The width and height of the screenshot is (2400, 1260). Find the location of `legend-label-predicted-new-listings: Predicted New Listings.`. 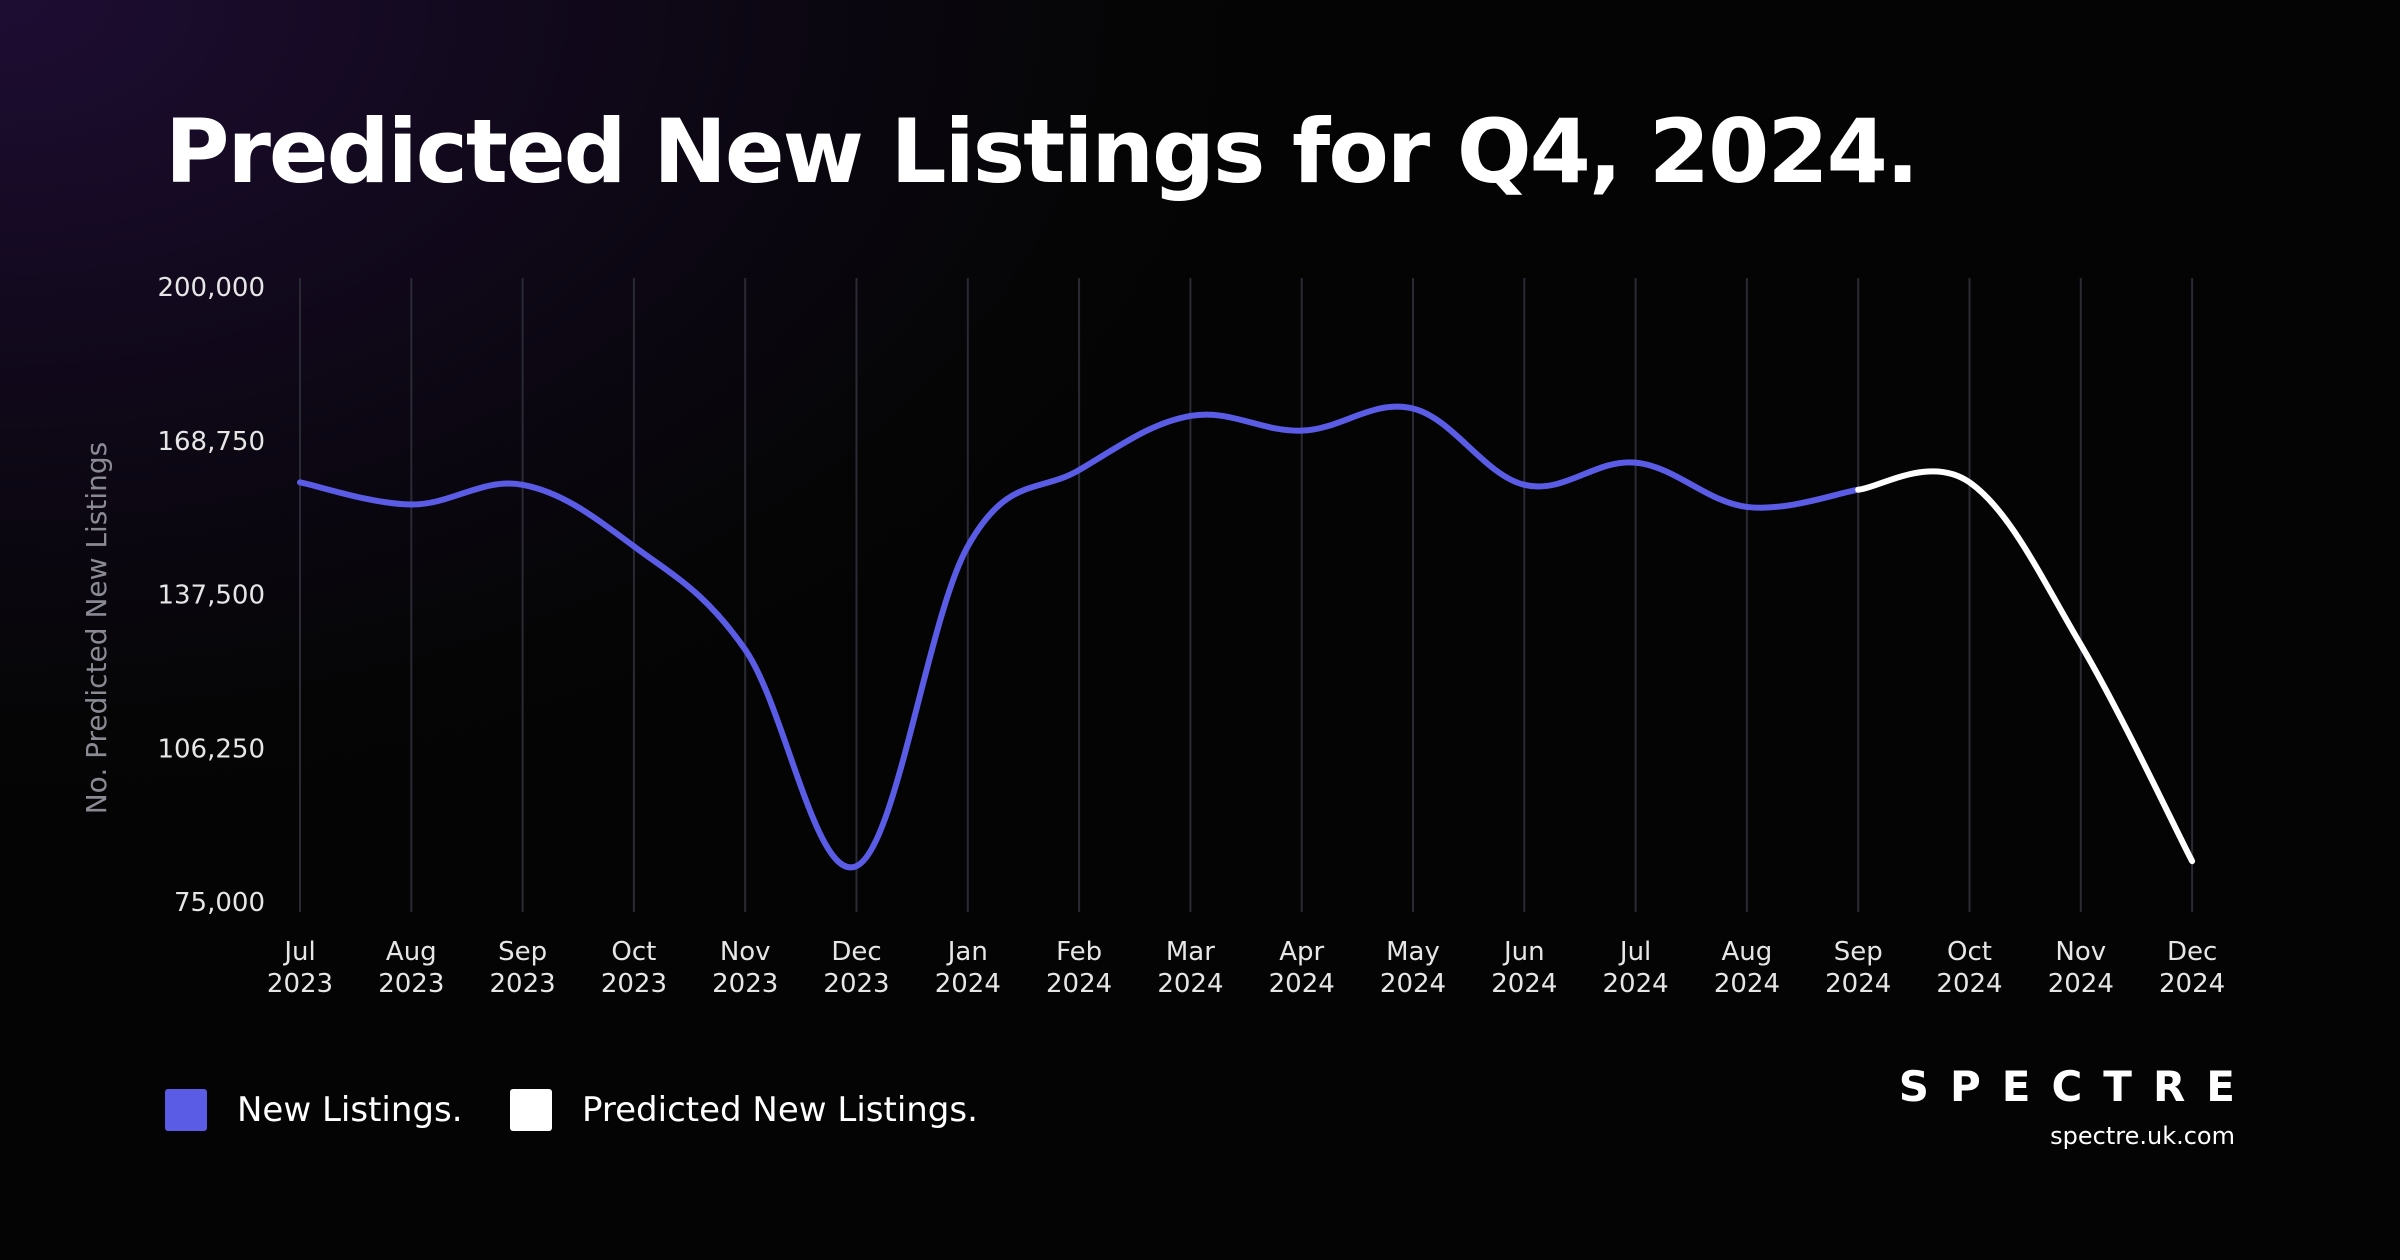

legend-label-predicted-new-listings: Predicted New Listings. is located at coordinates (780, 1110).